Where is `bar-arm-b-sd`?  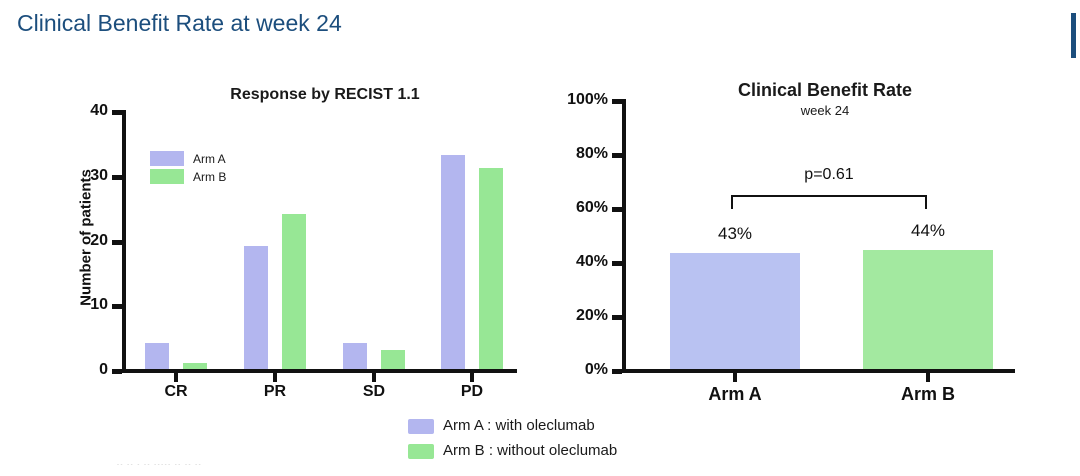 bar-arm-b-sd is located at coordinates (393, 359).